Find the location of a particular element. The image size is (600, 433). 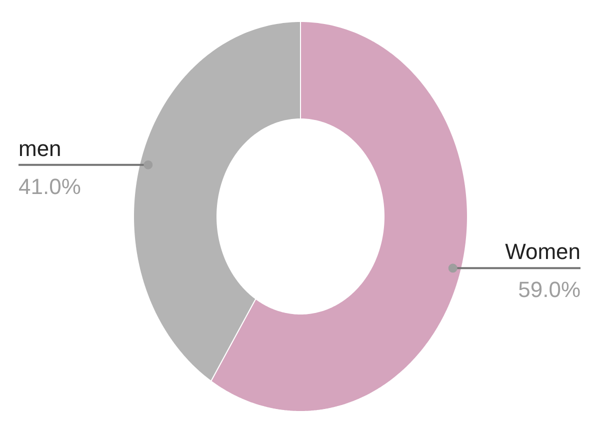

data-label: 59.0% is located at coordinates (549, 289).